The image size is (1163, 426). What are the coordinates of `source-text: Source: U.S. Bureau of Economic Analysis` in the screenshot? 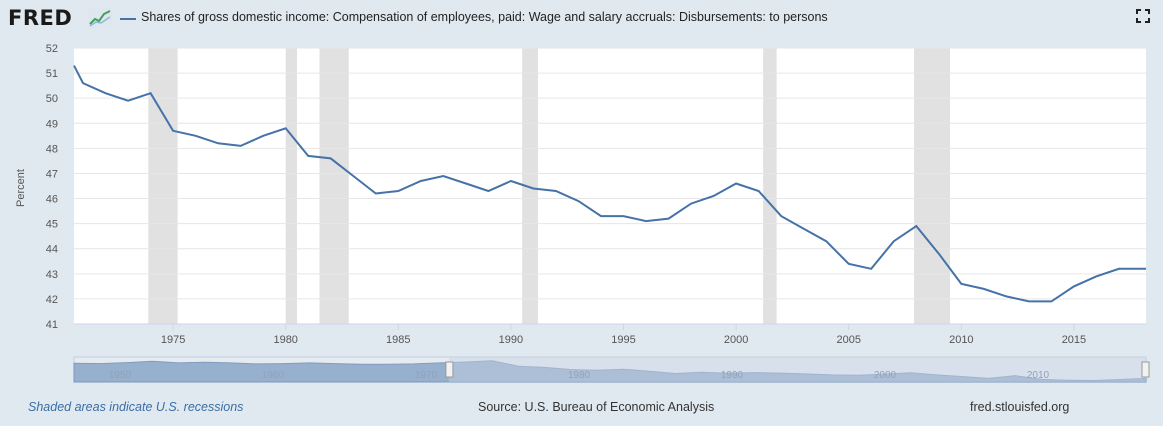 It's located at (596, 407).